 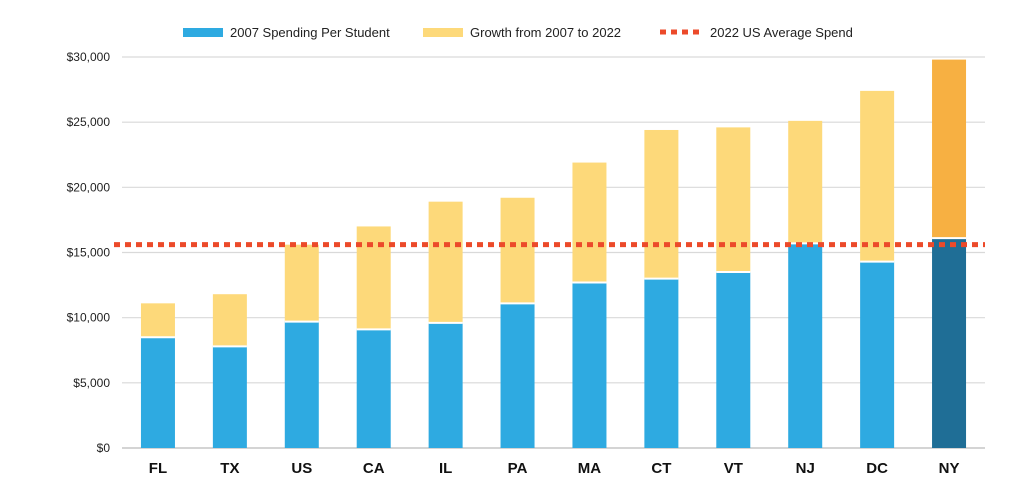 I want to click on legend-swatch-growth, so click(x=443, y=32).